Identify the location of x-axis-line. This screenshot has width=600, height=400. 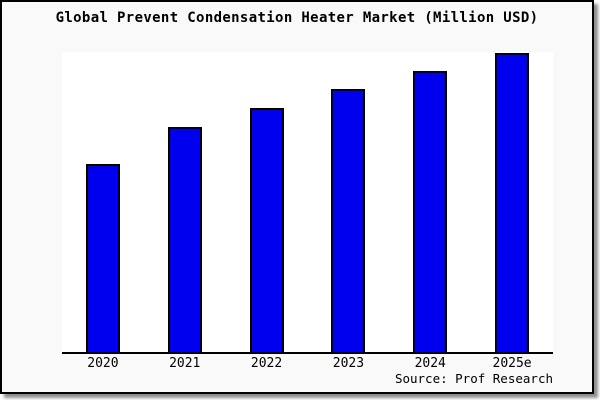
(307, 353).